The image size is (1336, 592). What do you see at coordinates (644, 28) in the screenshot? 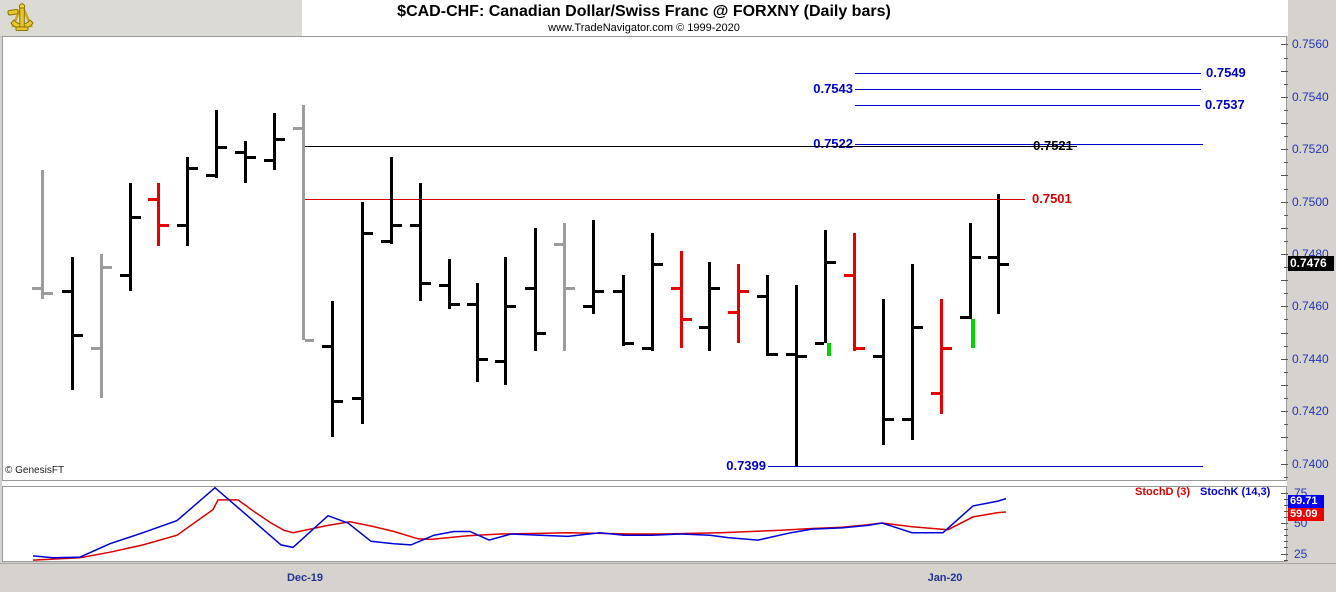
I see `chart-subtitle: www.TradeNavigator.com © 1999-2020` at bounding box center [644, 28].